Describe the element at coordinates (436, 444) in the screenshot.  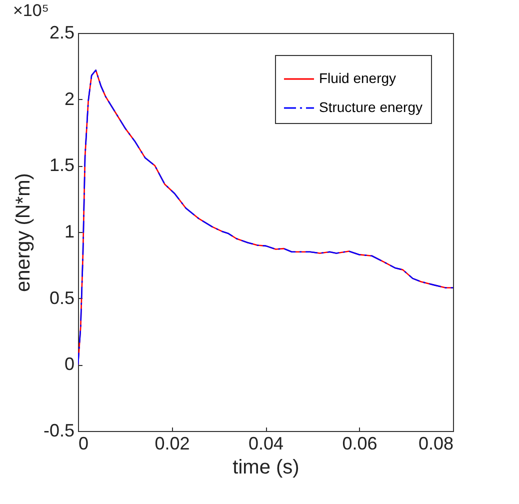
I see `x-tick-label: 0.08` at that location.